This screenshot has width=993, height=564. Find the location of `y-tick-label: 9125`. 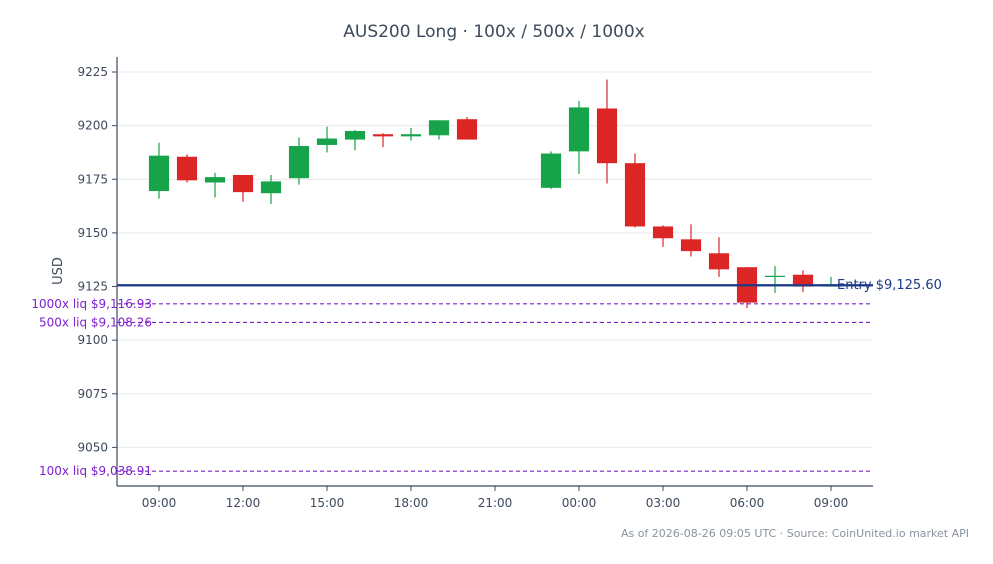

y-tick-label: 9125 is located at coordinates (92, 287).